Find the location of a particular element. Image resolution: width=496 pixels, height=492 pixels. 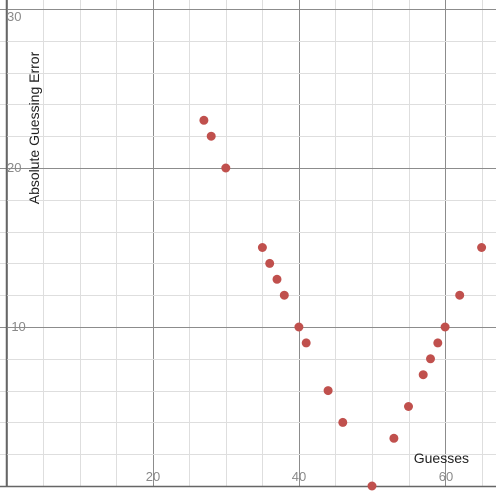

x-tick-label: 40 is located at coordinates (299, 476).